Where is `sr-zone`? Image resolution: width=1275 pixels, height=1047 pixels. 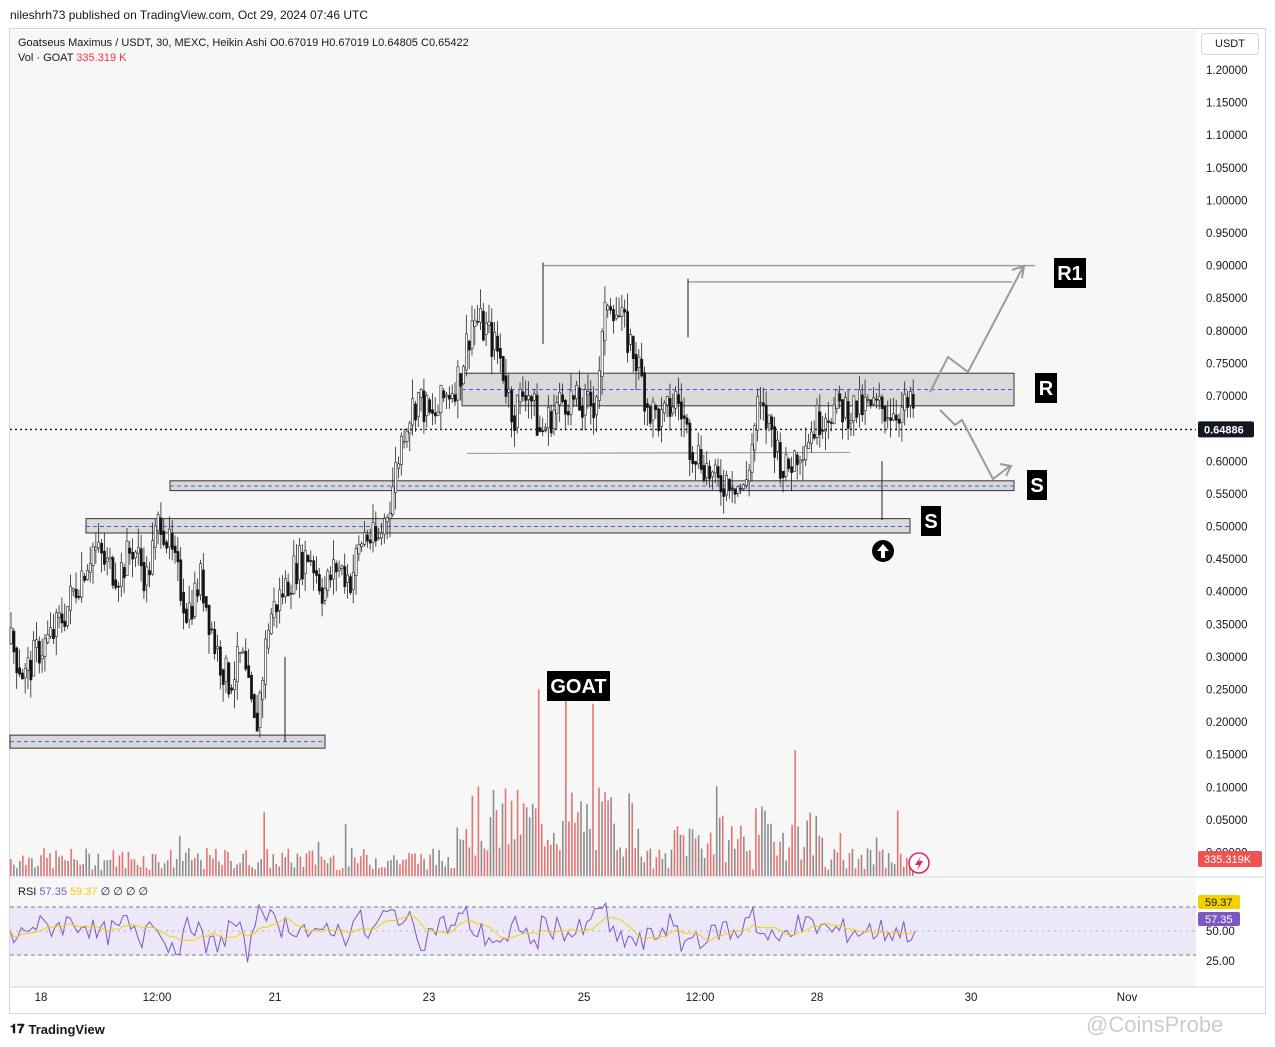
sr-zone is located at coordinates (498, 526).